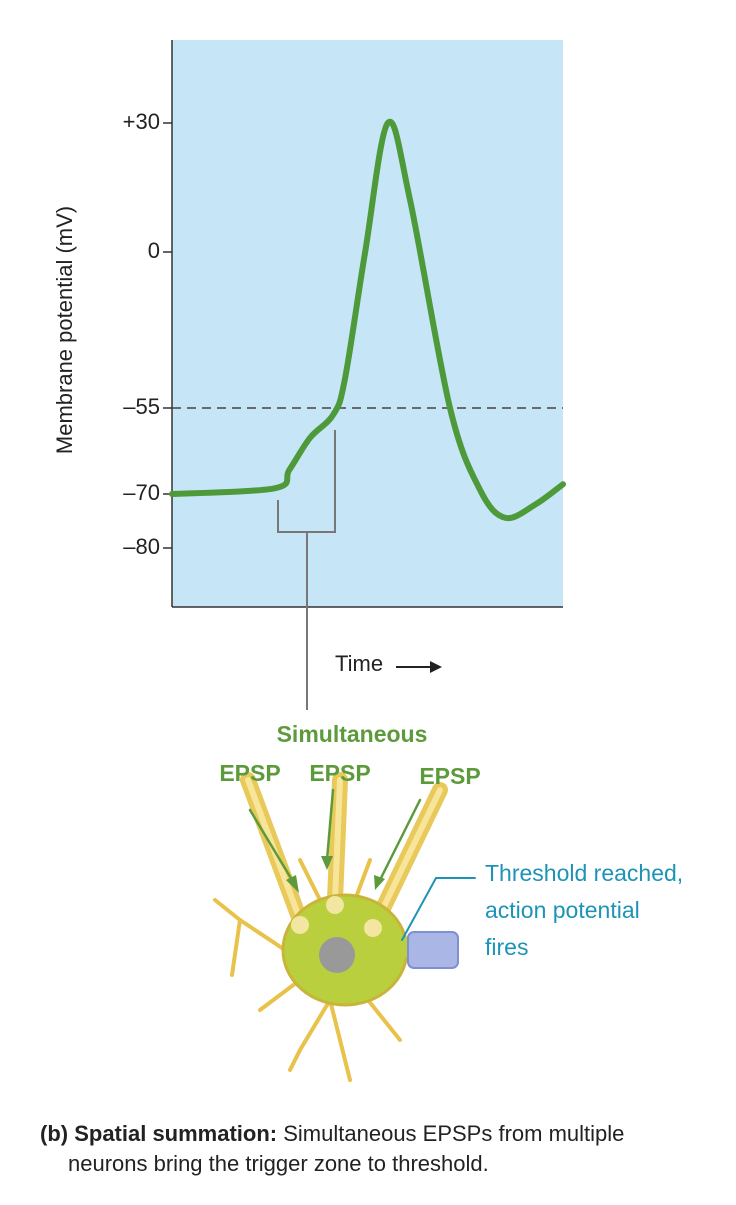  I want to click on x-axis-label: Time, so click(359, 663).